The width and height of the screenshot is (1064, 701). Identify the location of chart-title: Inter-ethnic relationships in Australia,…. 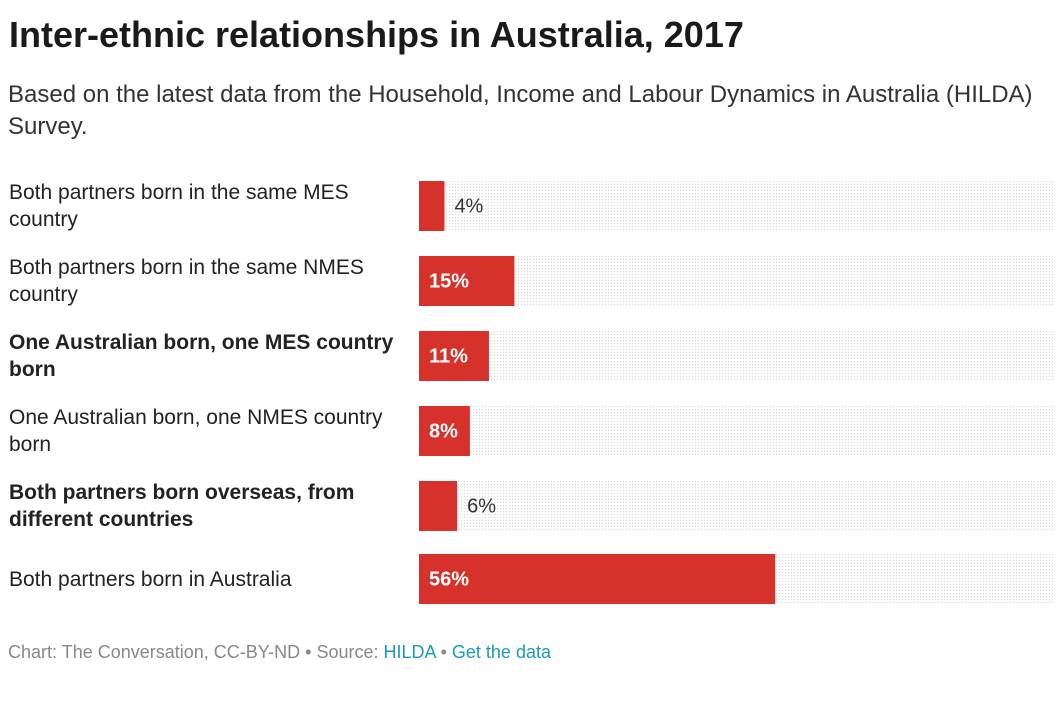
(376, 34).